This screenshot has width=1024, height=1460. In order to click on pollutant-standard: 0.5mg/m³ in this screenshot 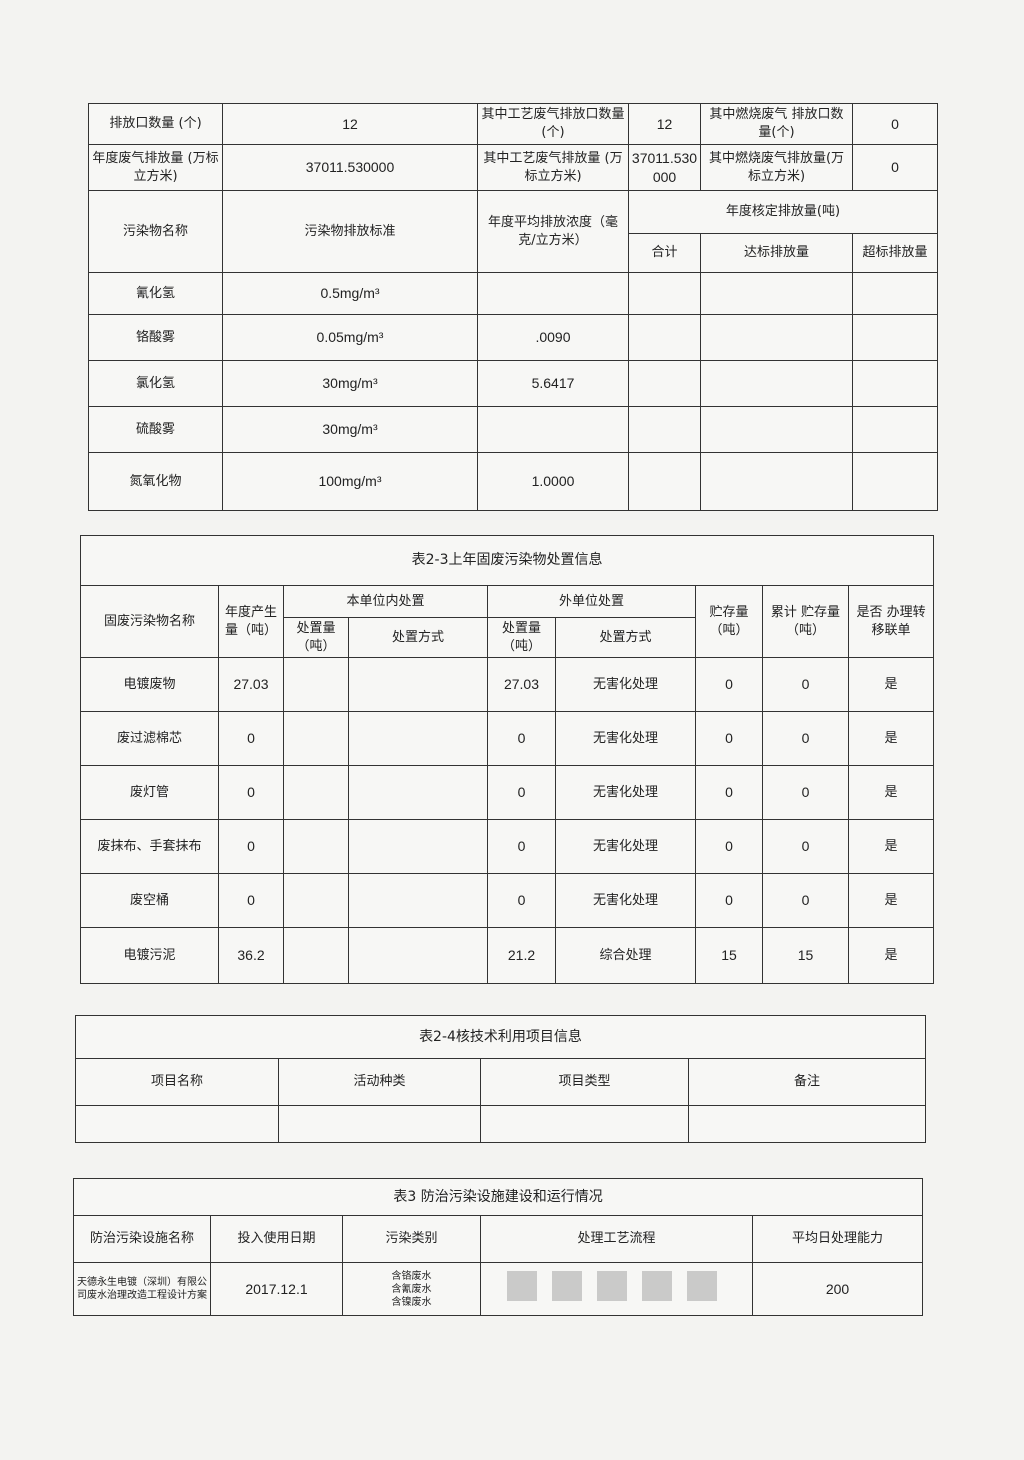, I will do `click(350, 293)`.